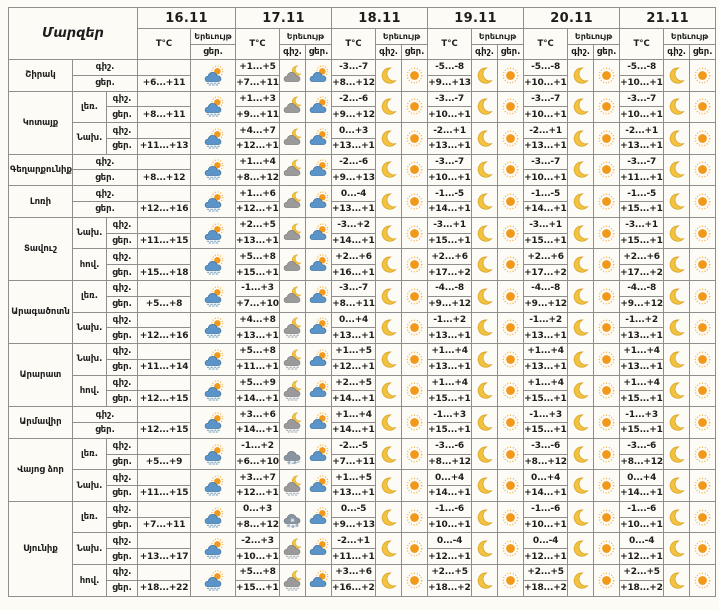  Describe the element at coordinates (292, 201) in the screenshot. I see `cloud-moon-icon` at that location.